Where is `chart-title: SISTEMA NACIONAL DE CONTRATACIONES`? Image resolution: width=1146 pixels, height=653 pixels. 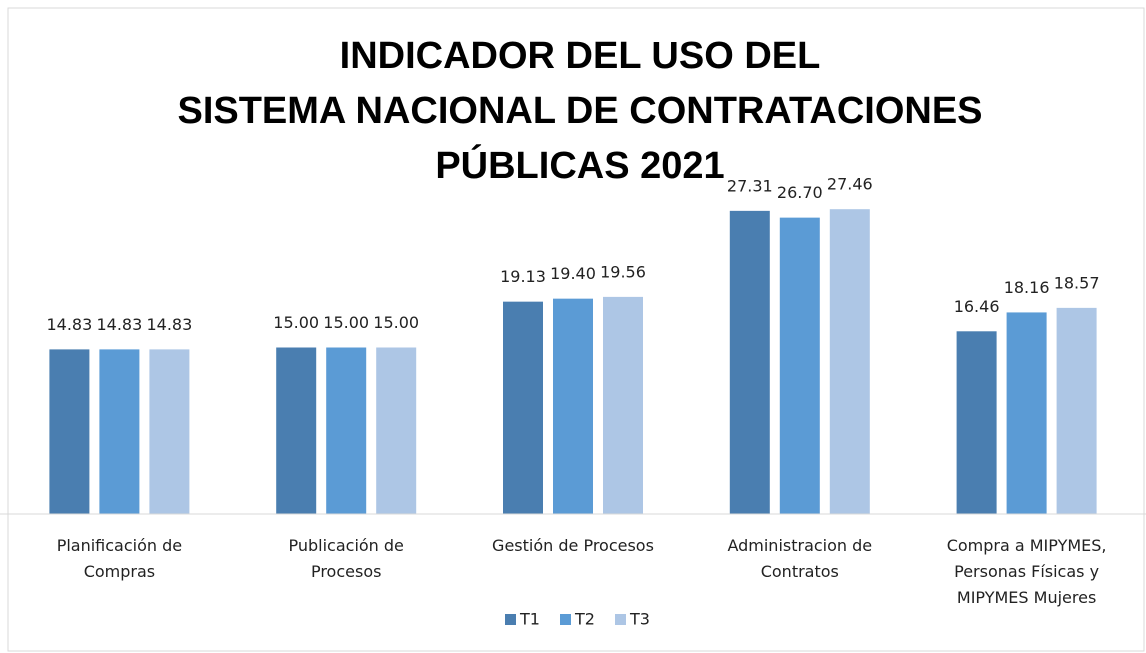 chart-title: SISTEMA NACIONAL DE CONTRATACIONES is located at coordinates (579, 111).